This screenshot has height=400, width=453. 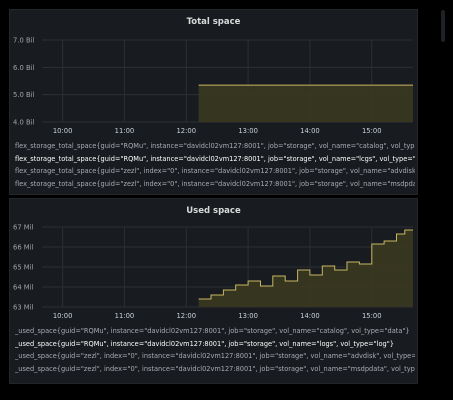 I want to click on y-tick-label: 64 Mil, so click(x=23, y=288).